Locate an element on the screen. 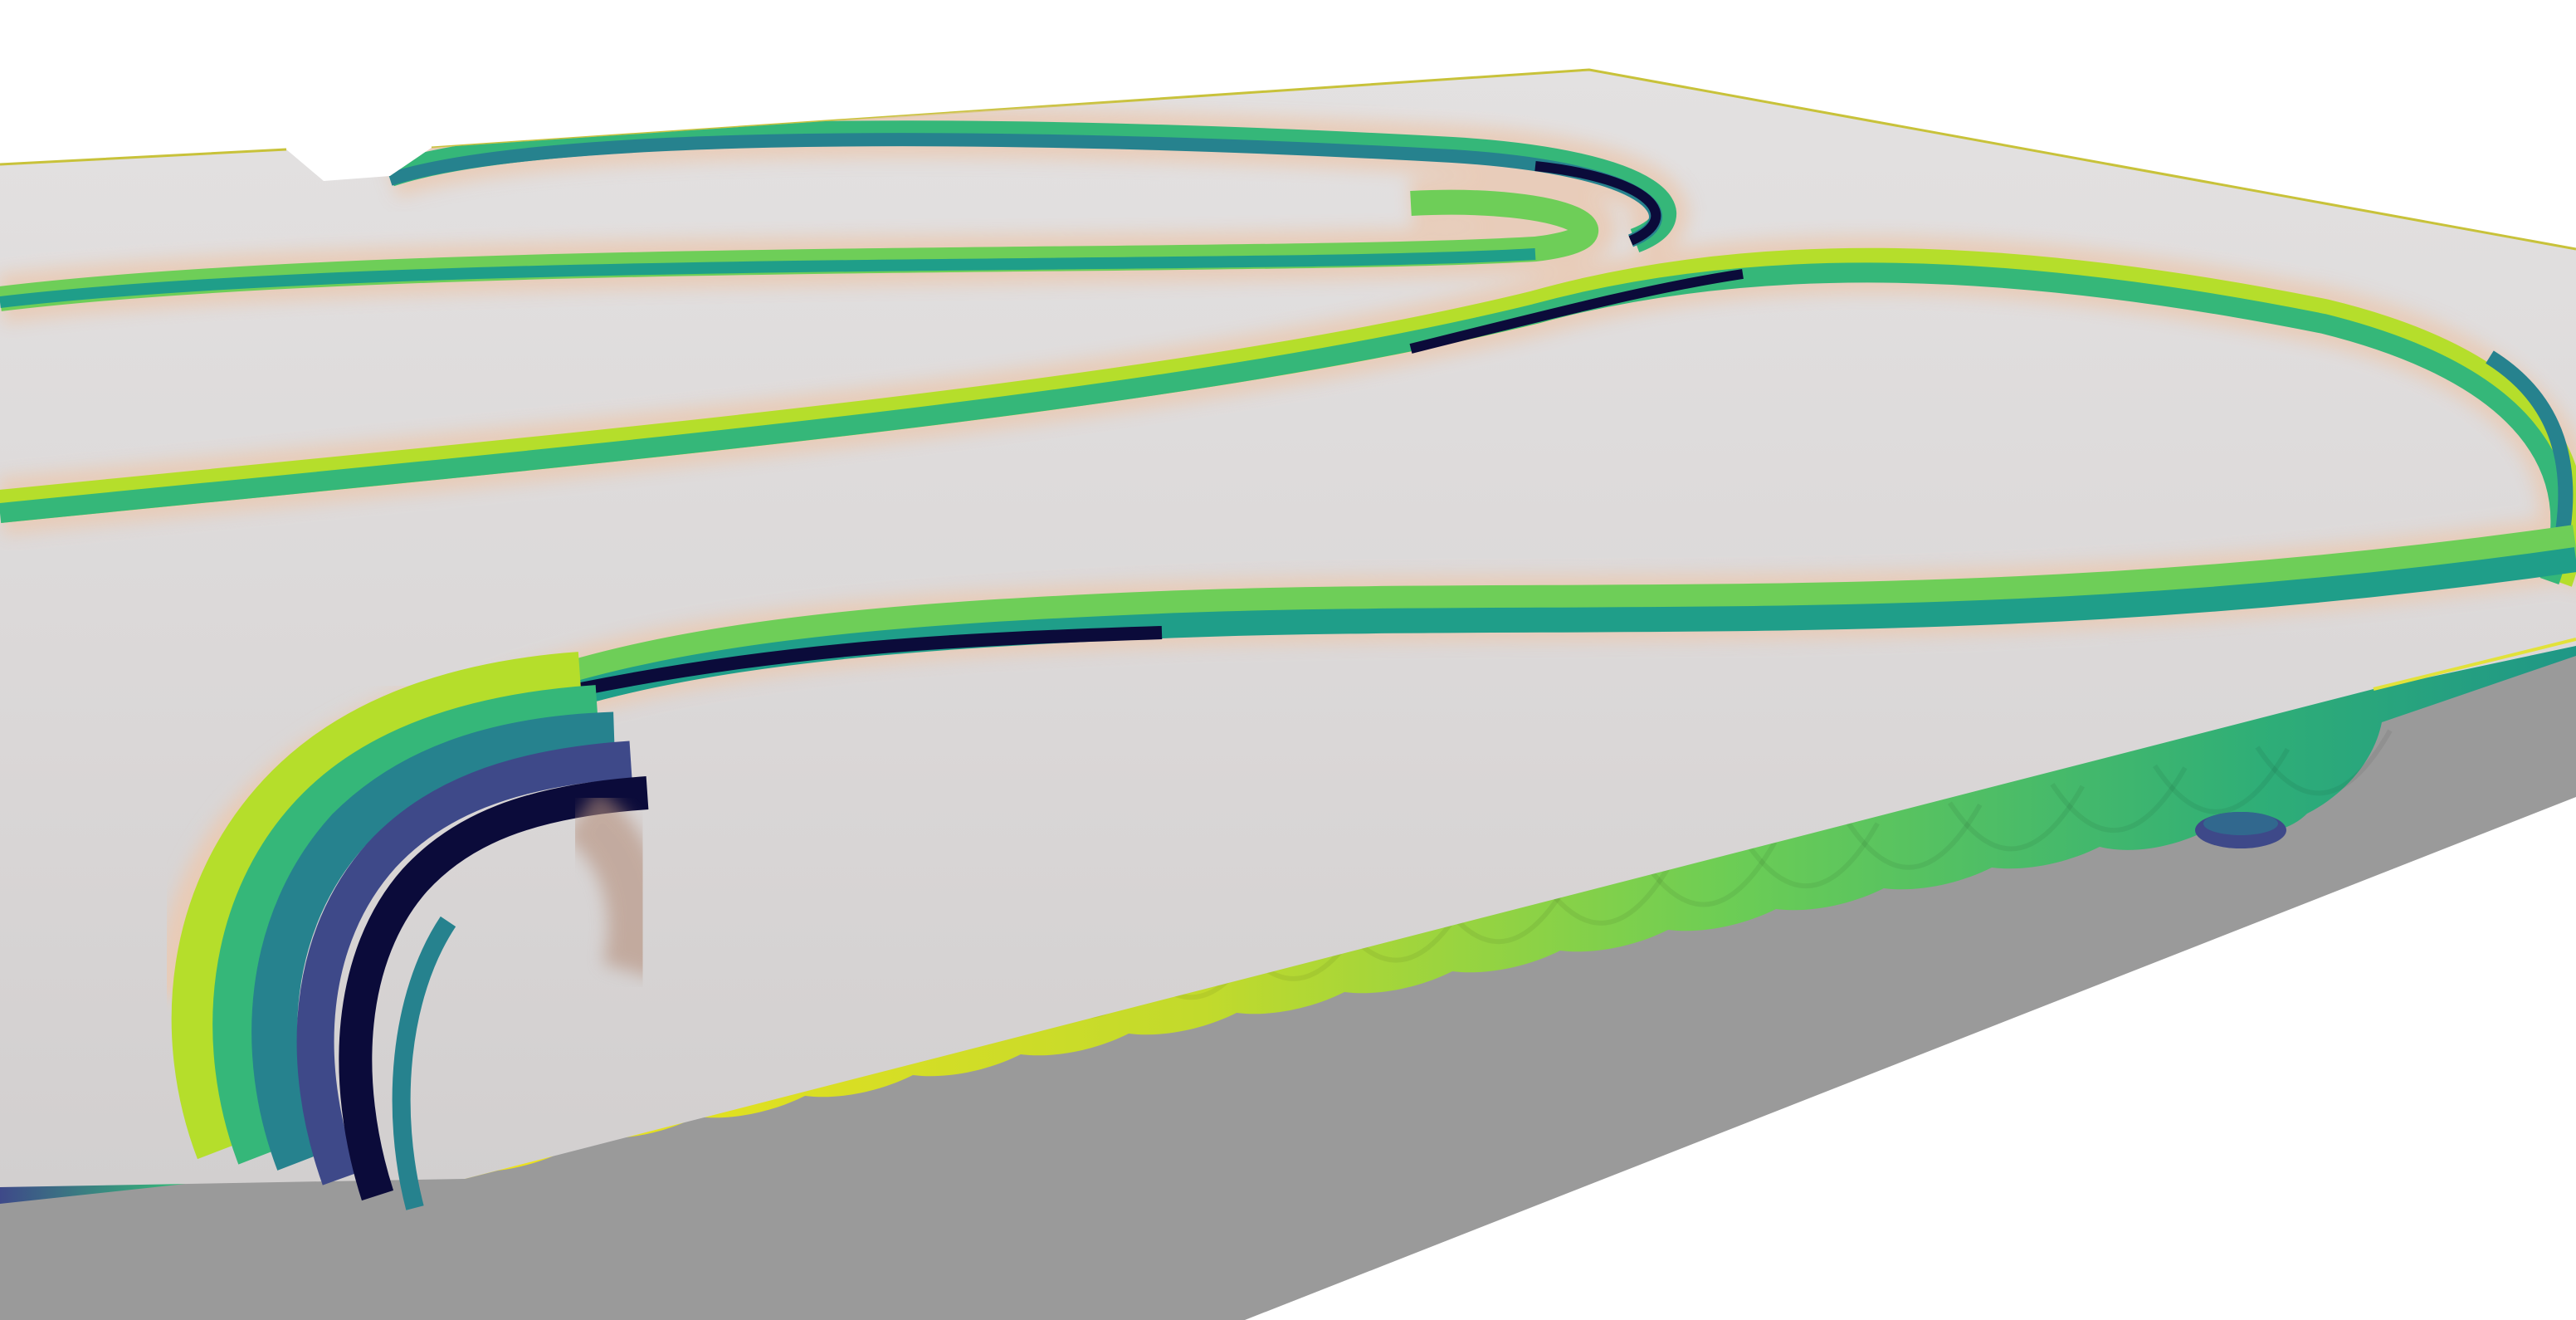 This screenshot has width=2576, height=1320. wall-end-bump is located at coordinates (2241, 830).